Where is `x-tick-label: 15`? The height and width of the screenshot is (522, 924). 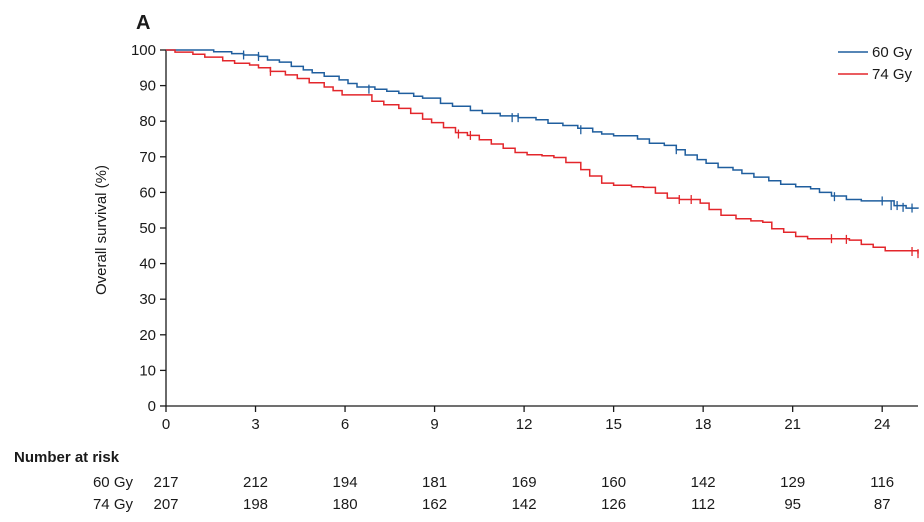 x-tick-label: 15 is located at coordinates (613, 424).